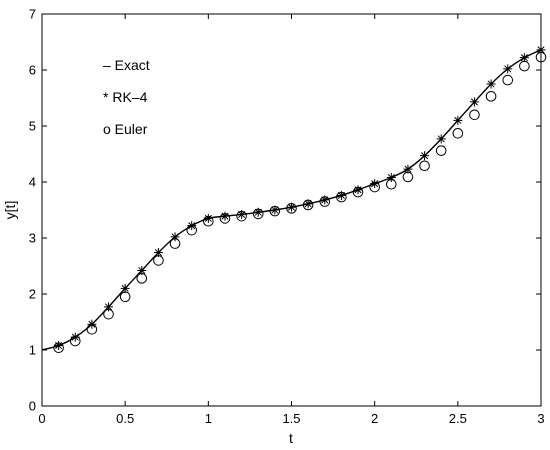 This screenshot has width=550, height=450. What do you see at coordinates (32, 350) in the screenshot?
I see `y-tick-label: 1` at bounding box center [32, 350].